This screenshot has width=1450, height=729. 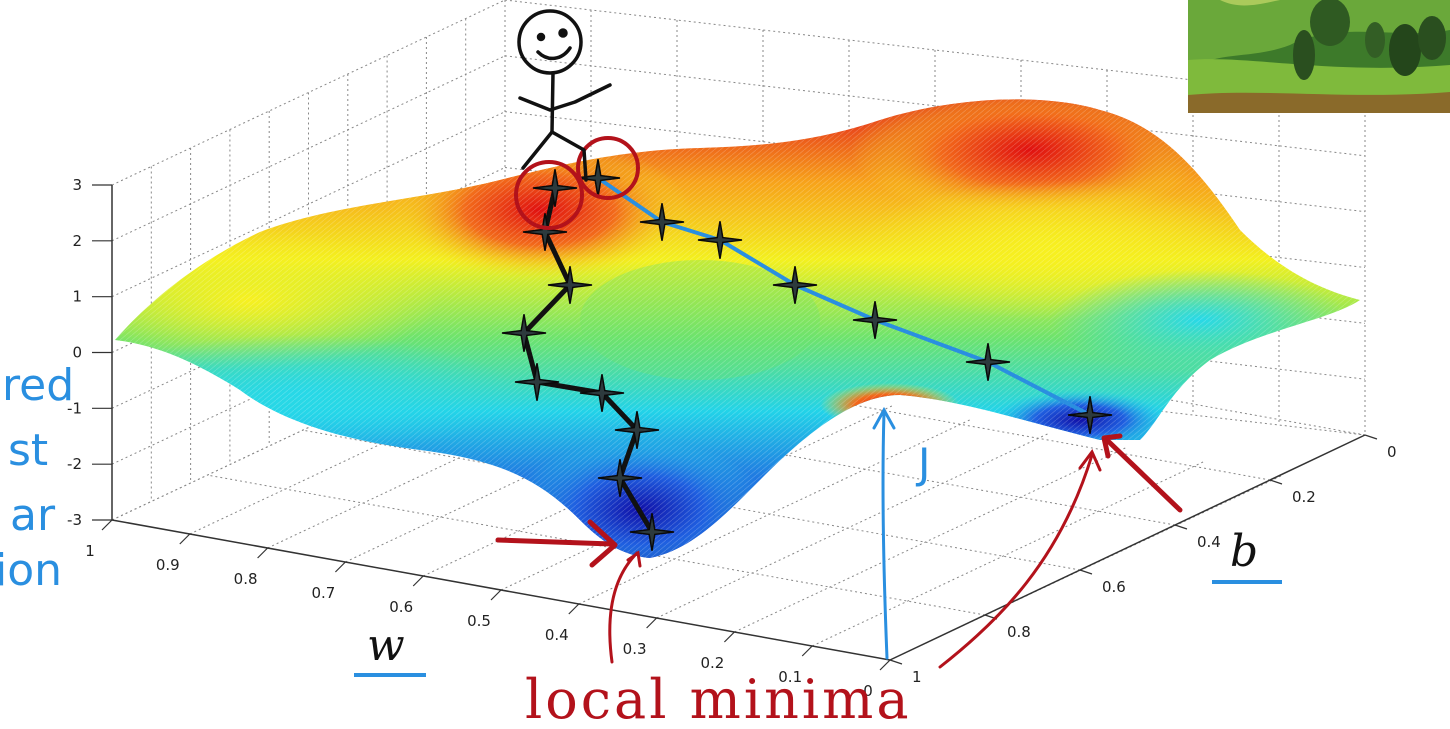 I want to click on z-tick-label: 1, so click(x=77, y=297).